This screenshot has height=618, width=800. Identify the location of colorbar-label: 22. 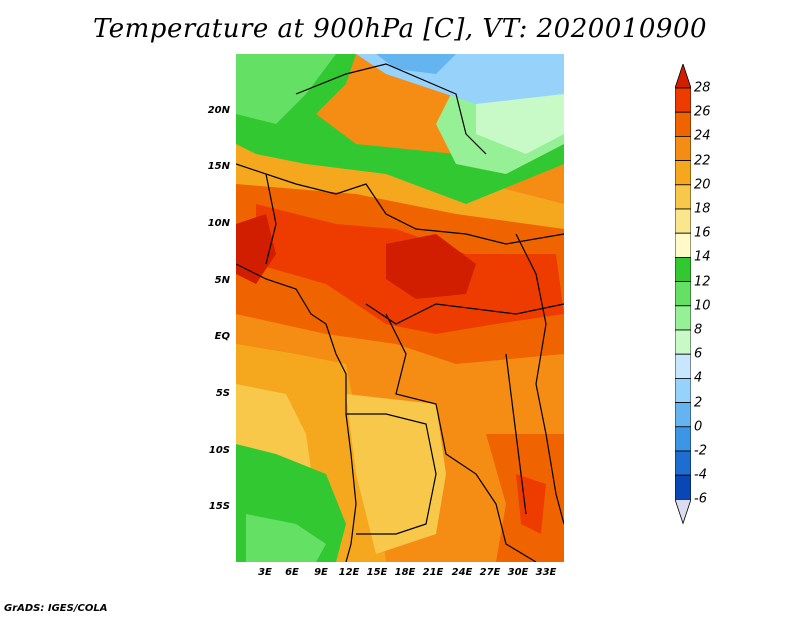
(702, 161).